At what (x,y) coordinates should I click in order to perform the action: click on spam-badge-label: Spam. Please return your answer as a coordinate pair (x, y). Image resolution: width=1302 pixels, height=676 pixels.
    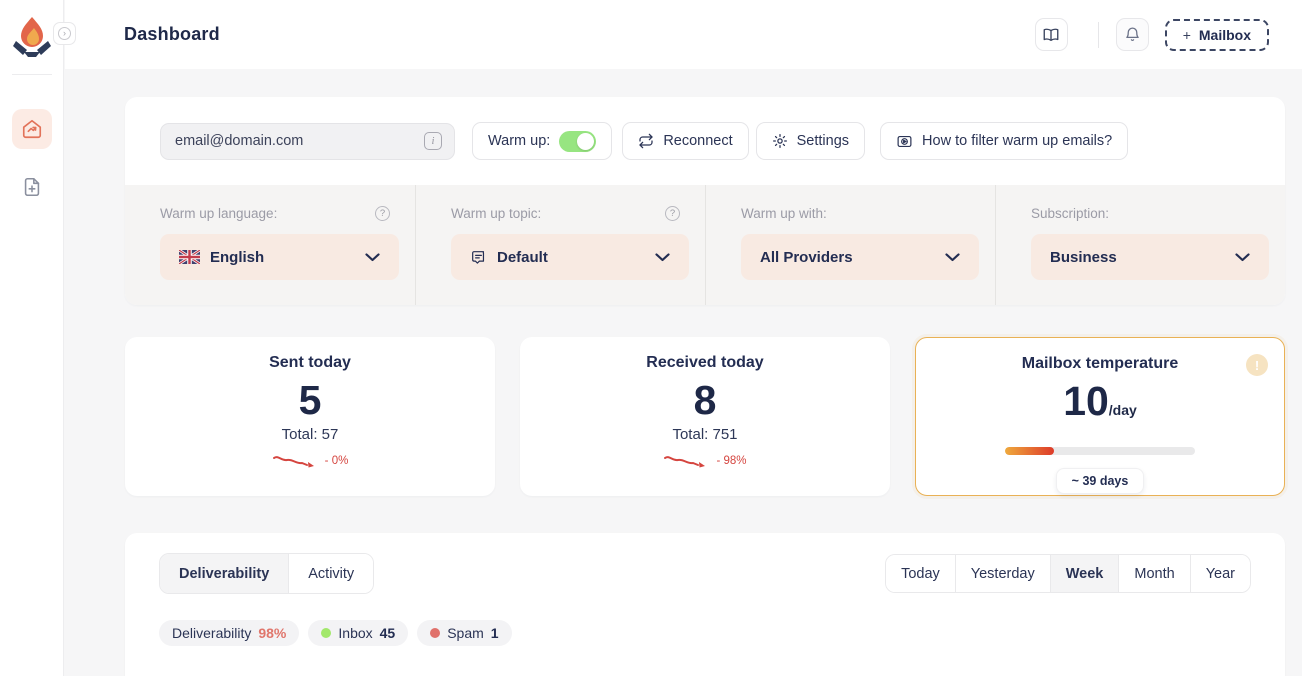
    Looking at the image, I should click on (465, 633).